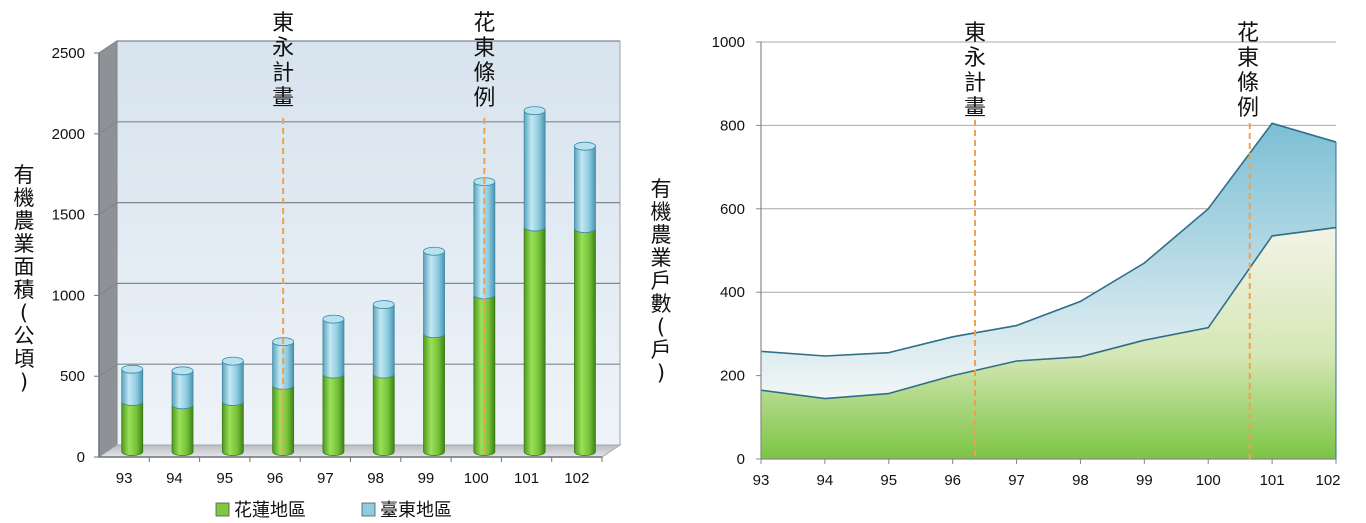 Image resolution: width=1366 pixels, height=523 pixels. Describe the element at coordinates (732, 292) in the screenshot. I see `y-tick-label: 400` at that location.